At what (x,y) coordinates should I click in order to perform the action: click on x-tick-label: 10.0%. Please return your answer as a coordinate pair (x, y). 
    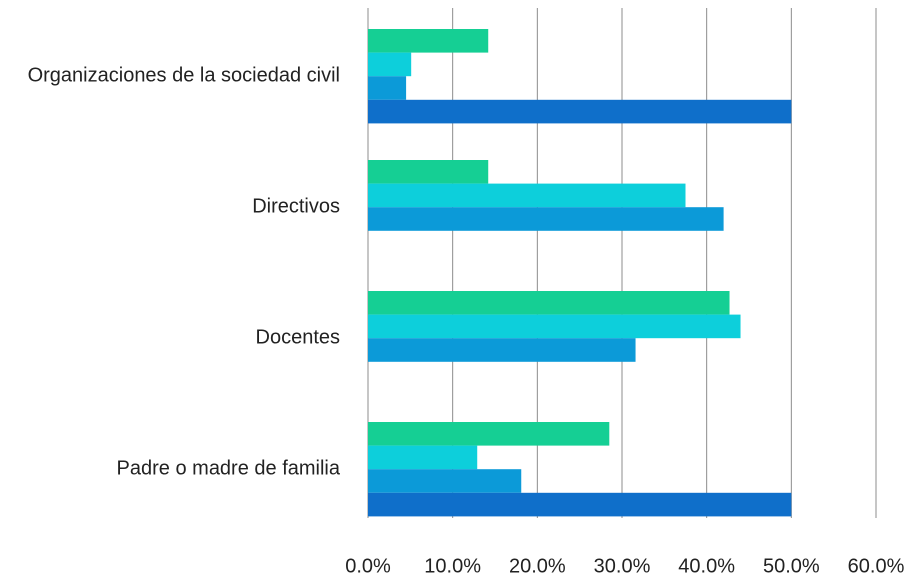
    Looking at the image, I should click on (452, 566).